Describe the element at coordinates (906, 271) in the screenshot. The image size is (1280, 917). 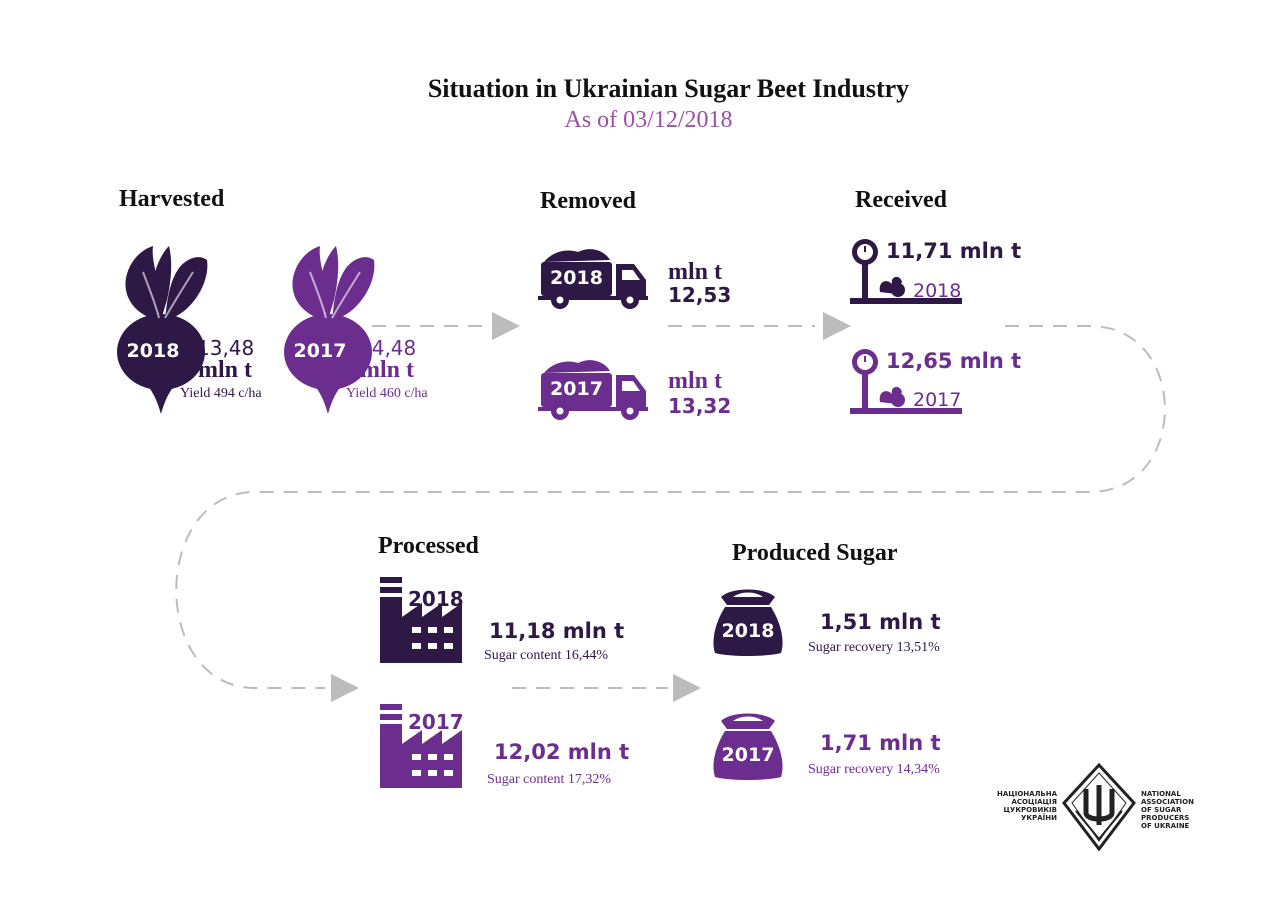
I see `scale-2018-icon` at that location.